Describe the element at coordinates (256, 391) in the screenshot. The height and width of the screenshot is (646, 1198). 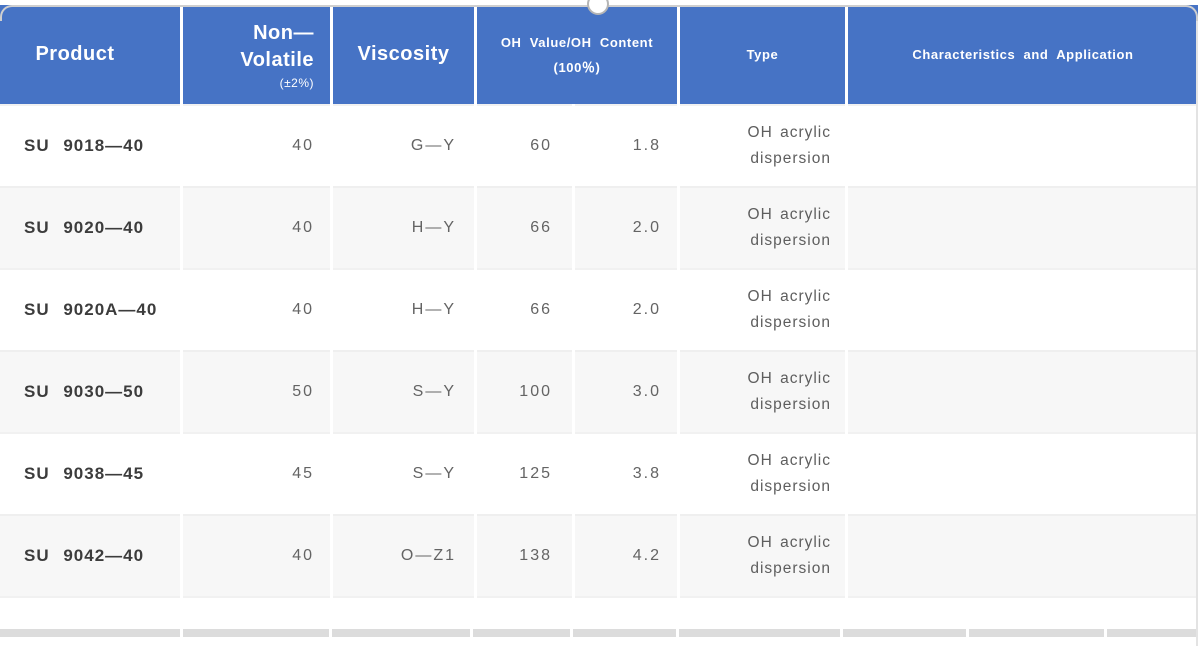
I see `cell-non-volatile: 50` at that location.